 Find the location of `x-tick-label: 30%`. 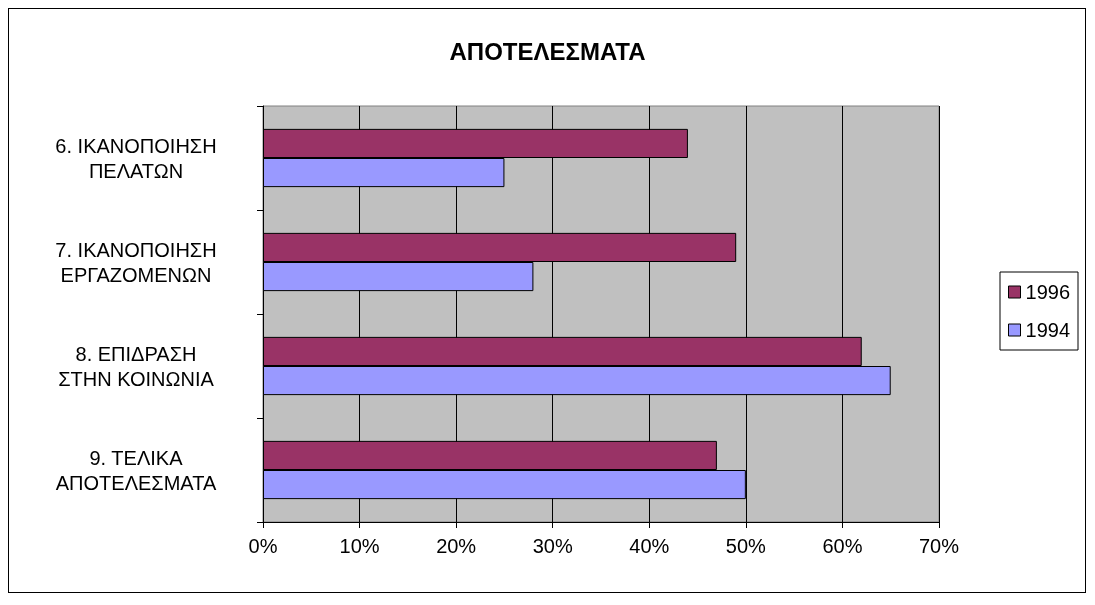

x-tick-label: 30% is located at coordinates (552, 546).